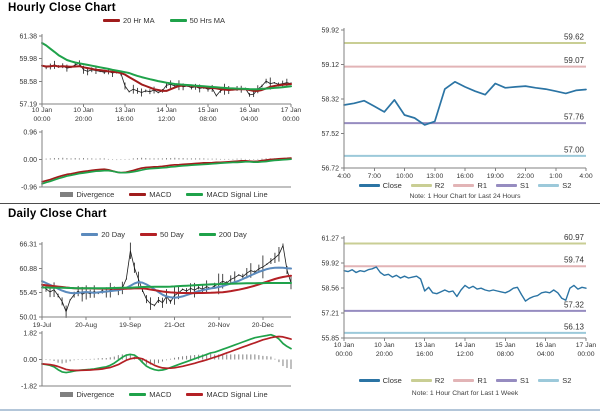 This screenshot has height=413, width=600. I want to click on legend-item-20-hr-ma: 20 Hr MA, so click(128, 20).